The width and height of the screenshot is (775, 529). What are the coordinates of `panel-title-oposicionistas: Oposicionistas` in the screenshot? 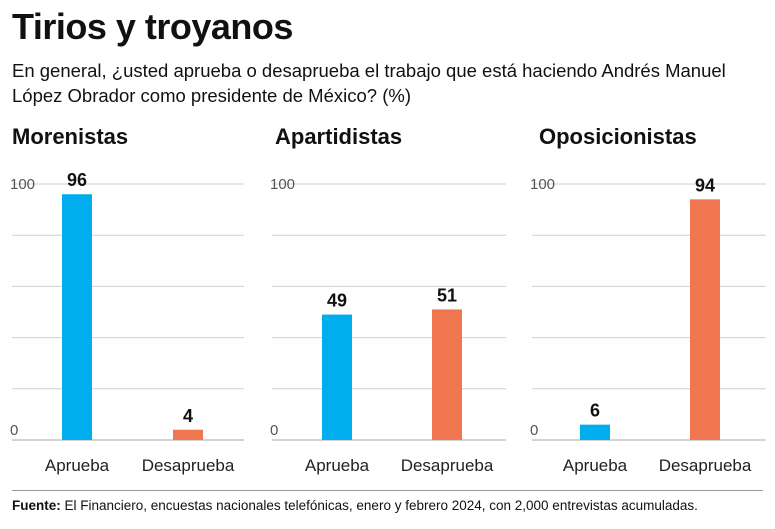 It's located at (618, 136).